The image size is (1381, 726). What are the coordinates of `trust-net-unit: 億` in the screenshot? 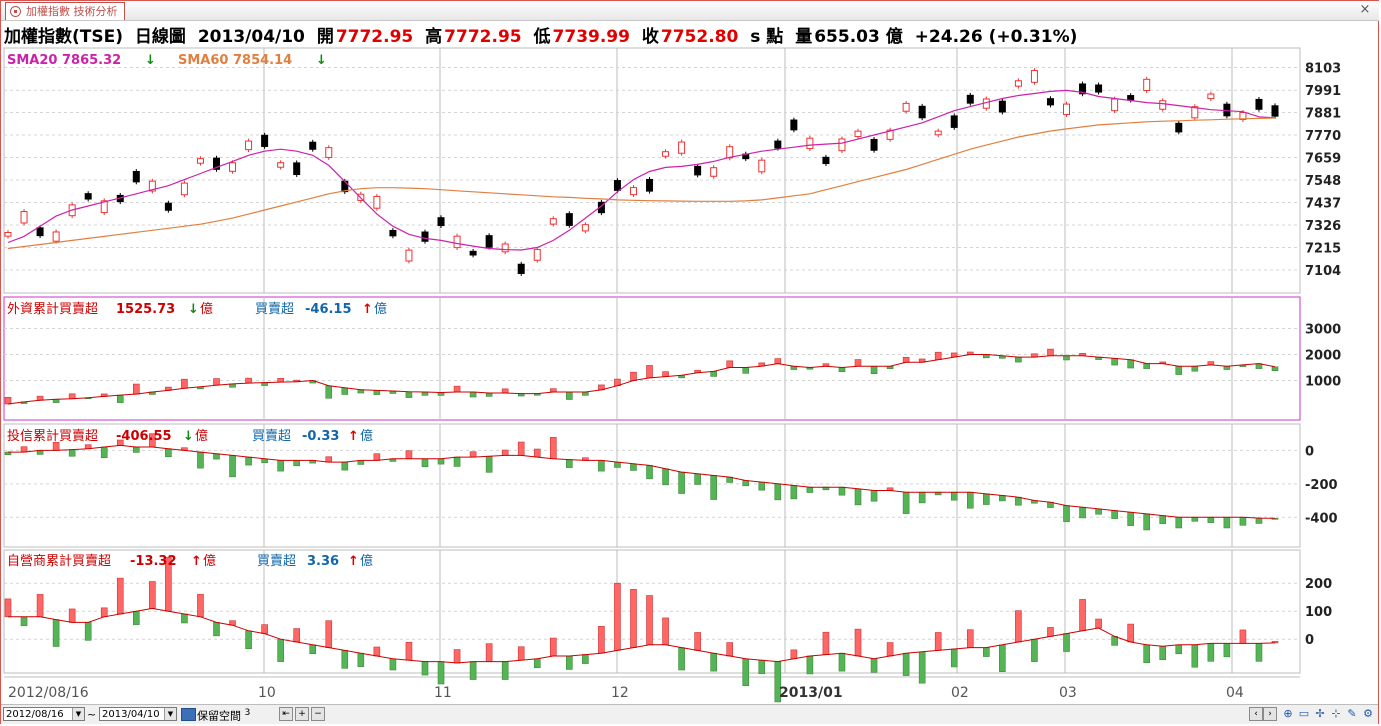 It's located at (366, 436).